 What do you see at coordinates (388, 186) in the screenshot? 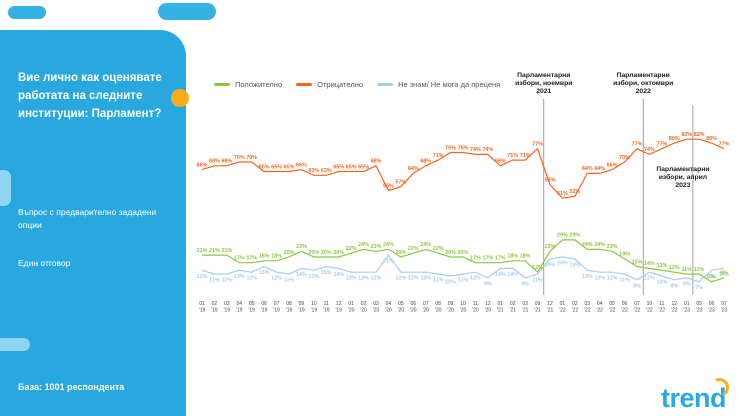
I see `svg-text: 55%` at bounding box center [388, 186].